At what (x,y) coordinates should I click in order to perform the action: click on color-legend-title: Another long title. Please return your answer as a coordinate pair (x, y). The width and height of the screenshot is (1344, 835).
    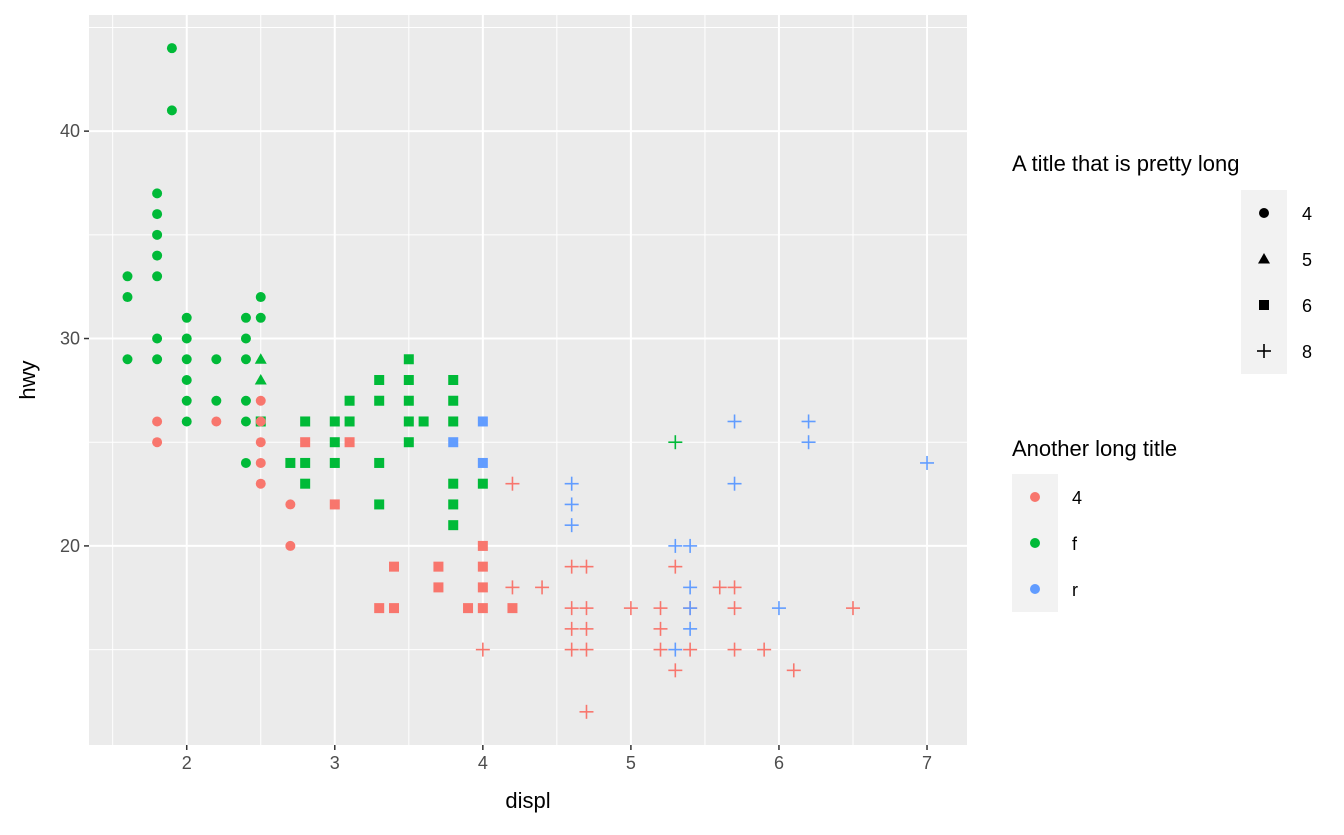
    Looking at the image, I should click on (1094, 448).